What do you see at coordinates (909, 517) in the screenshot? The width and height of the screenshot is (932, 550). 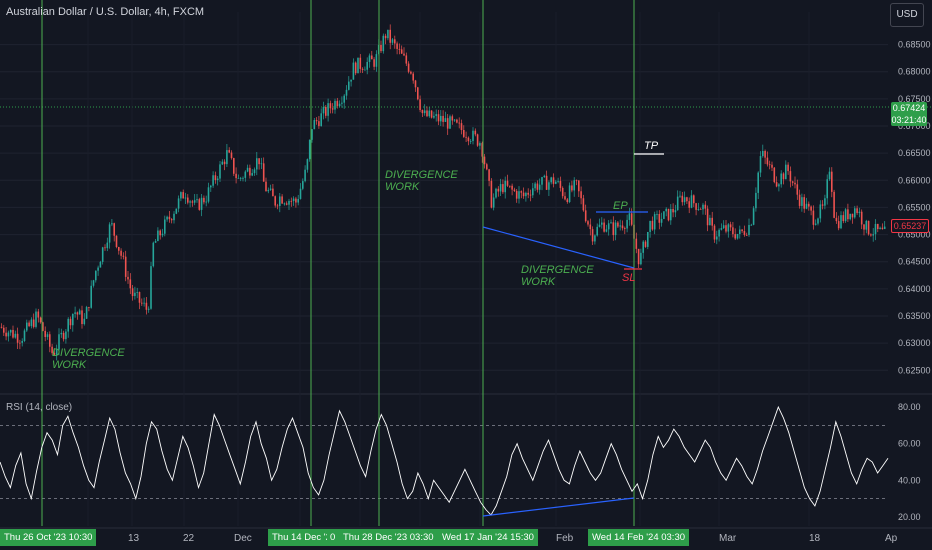 I see `rsi-tick-label: 20.00` at bounding box center [909, 517].